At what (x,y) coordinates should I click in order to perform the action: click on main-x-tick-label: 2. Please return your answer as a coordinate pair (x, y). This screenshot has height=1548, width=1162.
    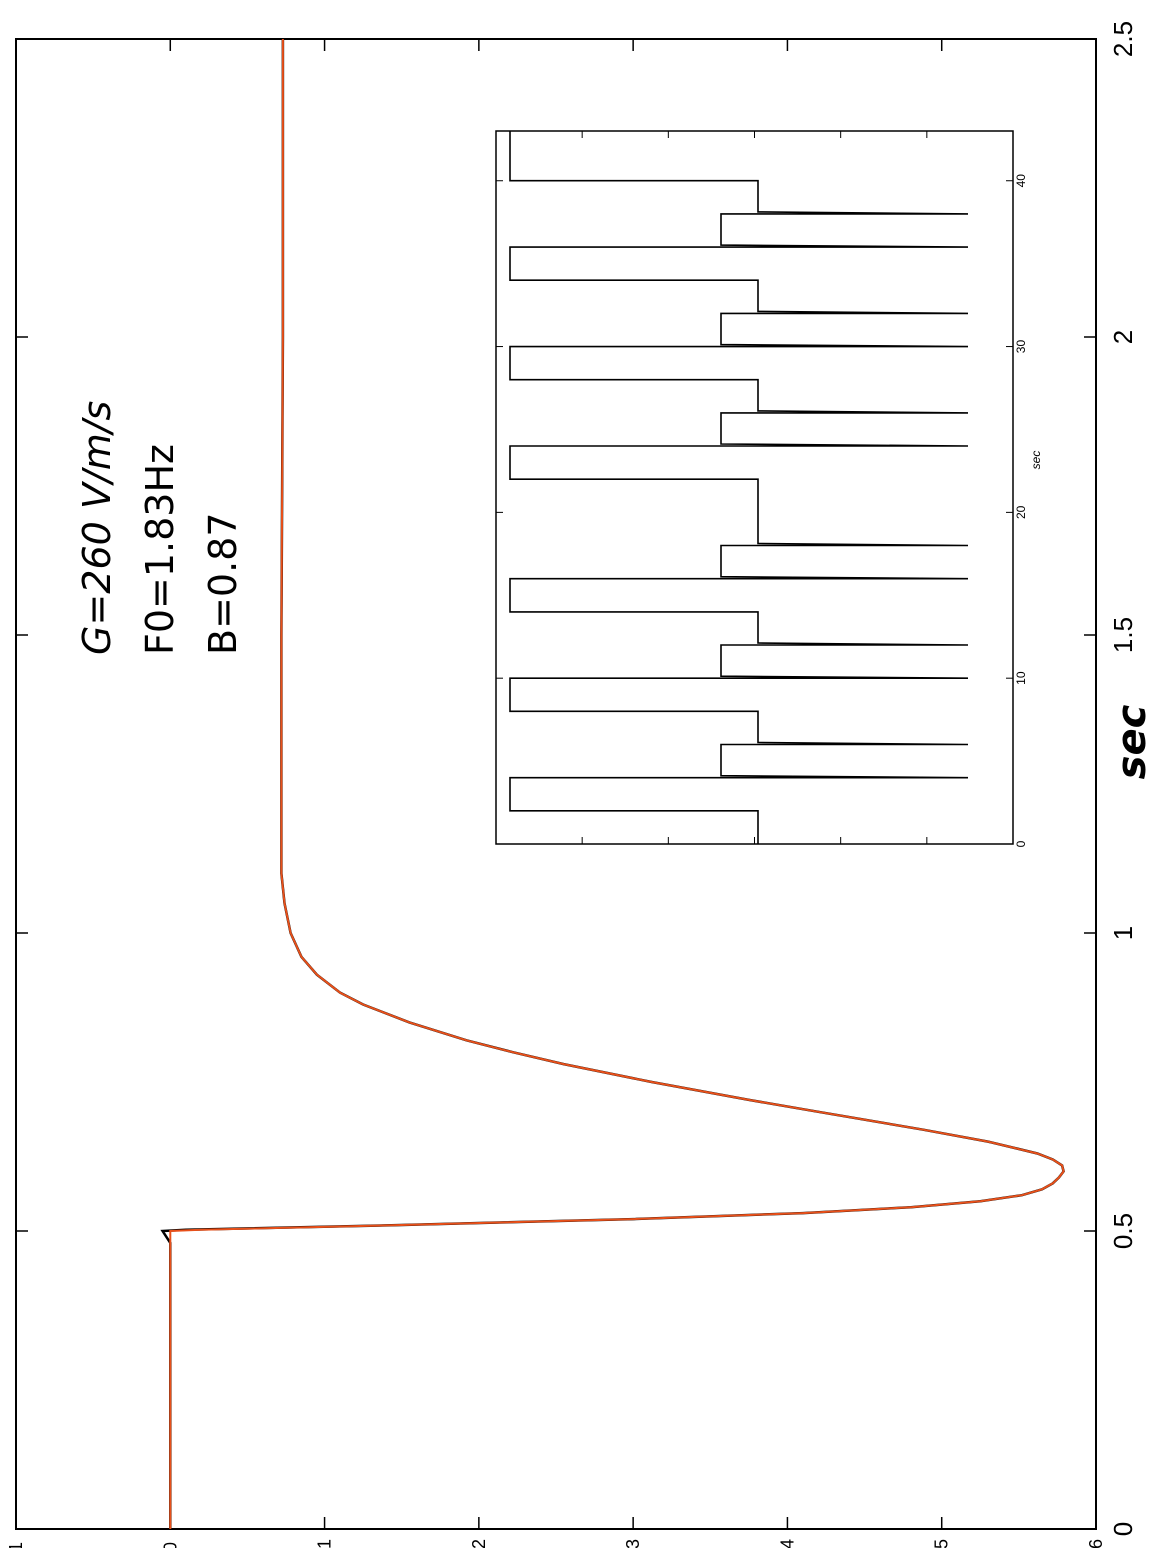
    Looking at the image, I should click on (1123, 337).